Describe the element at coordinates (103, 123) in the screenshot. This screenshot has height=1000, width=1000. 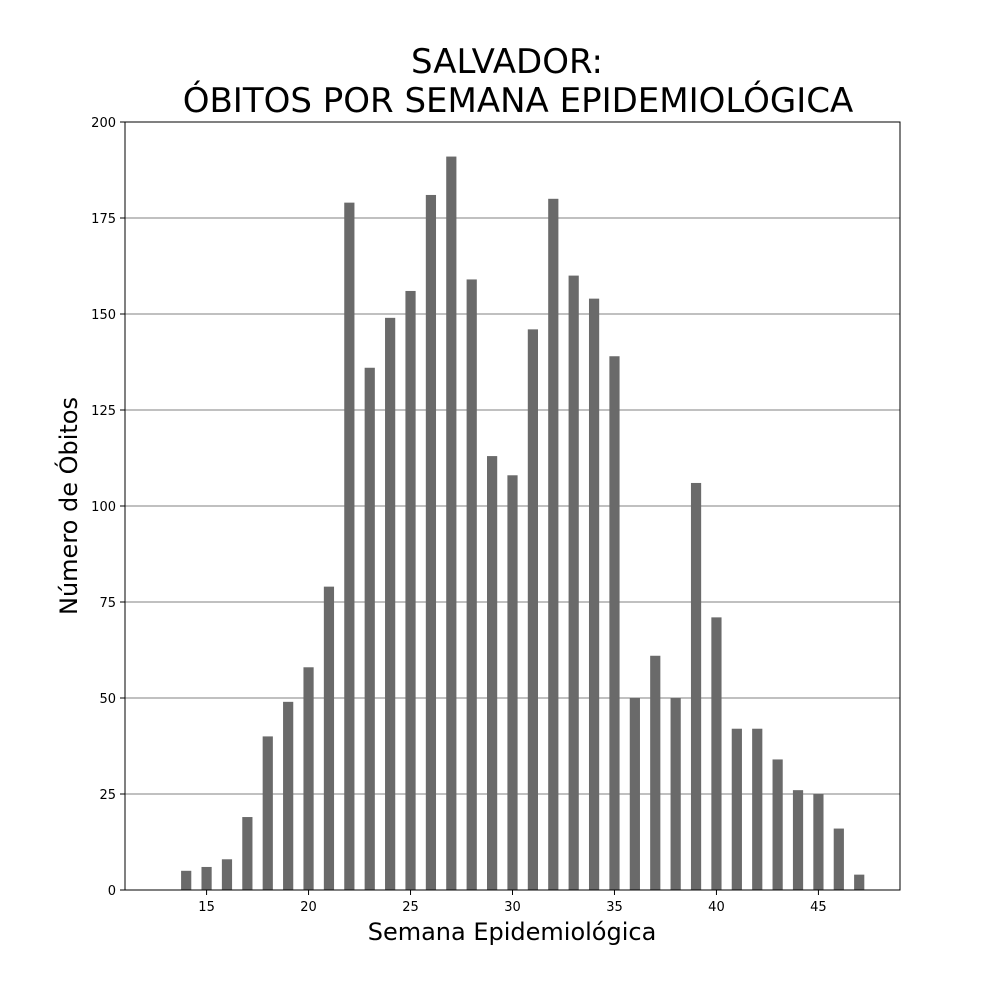
I see `y-tick-label: 200` at that location.